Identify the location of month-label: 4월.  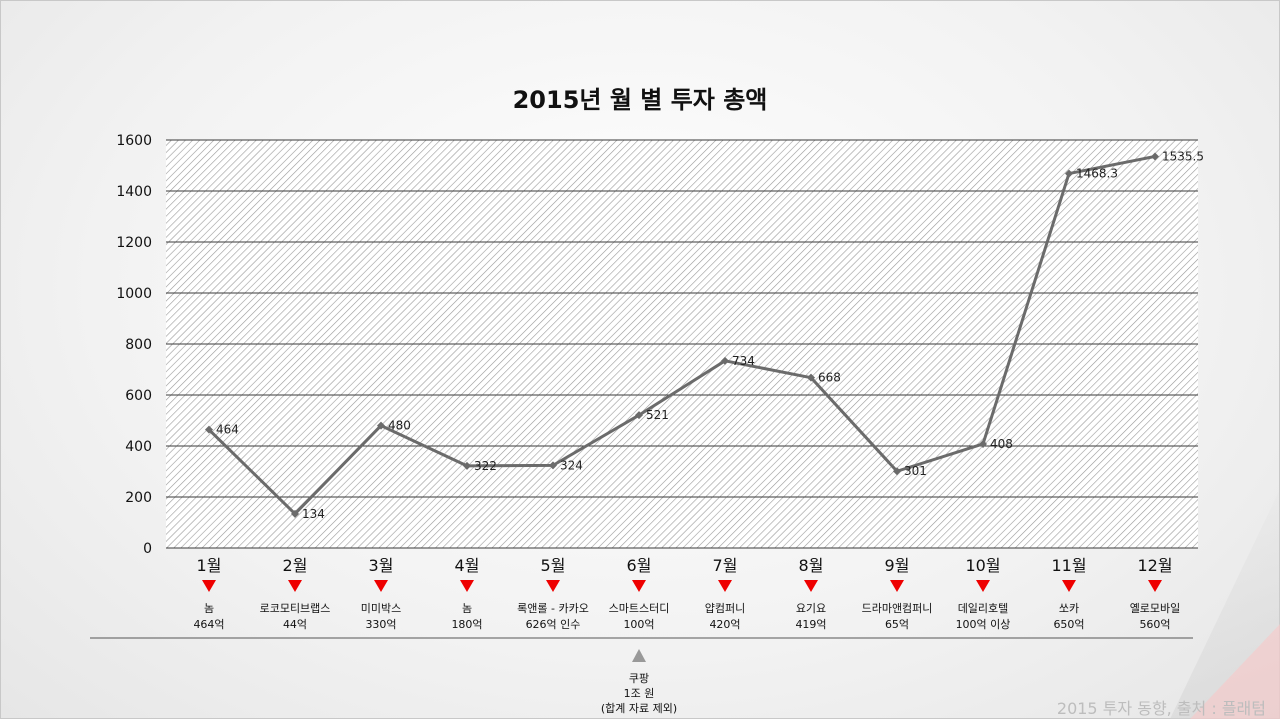
(467, 565).